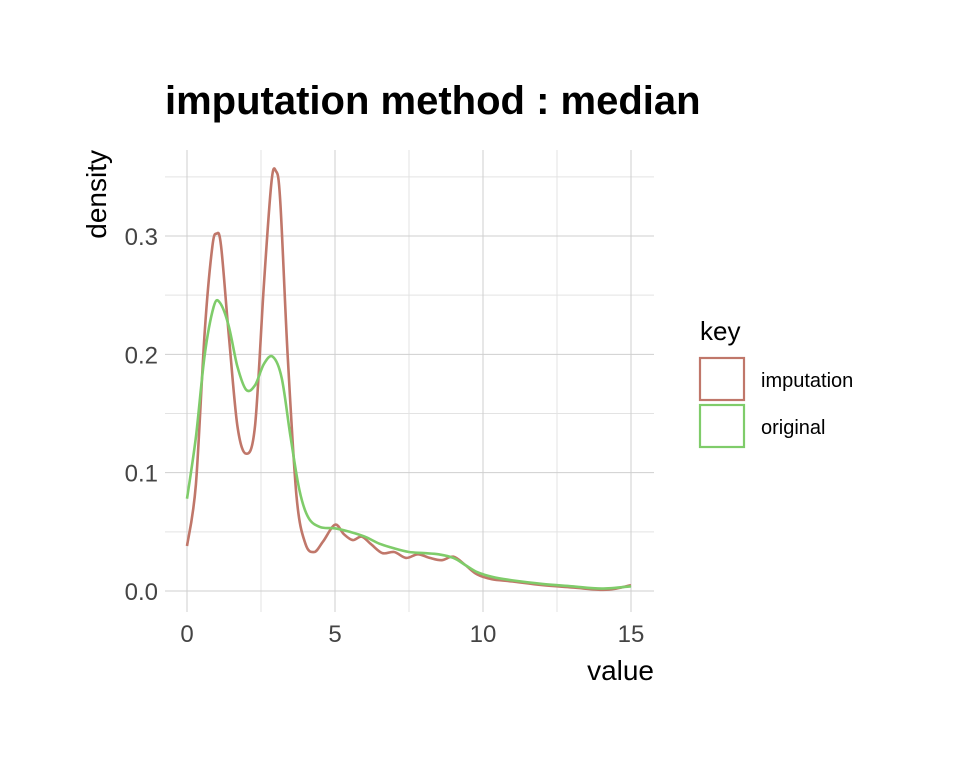 The height and width of the screenshot is (768, 960). I want to click on y-axis-title: density, so click(96, 194).